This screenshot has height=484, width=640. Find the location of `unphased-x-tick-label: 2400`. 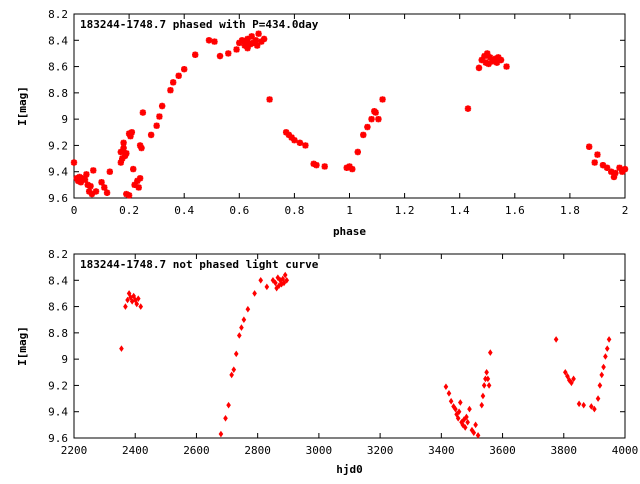

unphased-x-tick-label: 2400 is located at coordinates (135, 450).